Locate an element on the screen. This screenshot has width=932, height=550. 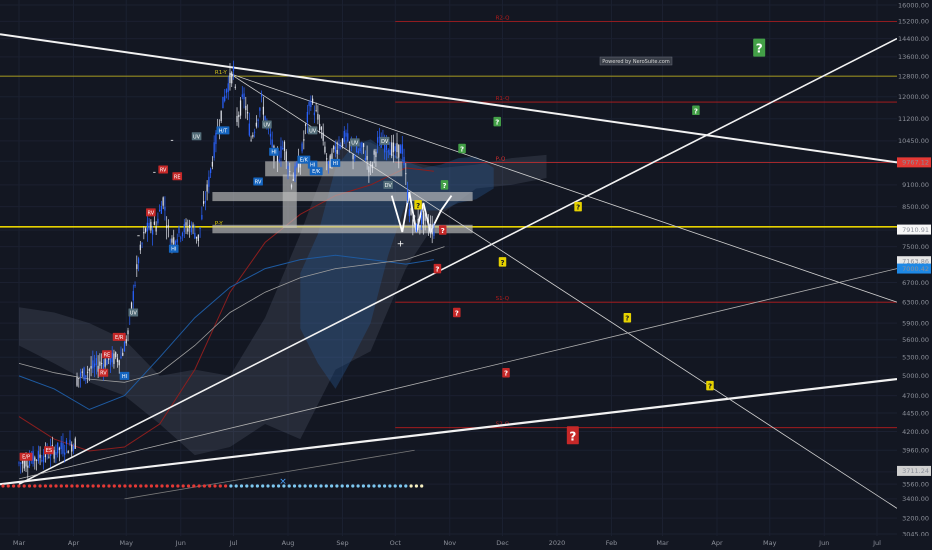
x-tick-label: Feb is located at coordinates (612, 543).